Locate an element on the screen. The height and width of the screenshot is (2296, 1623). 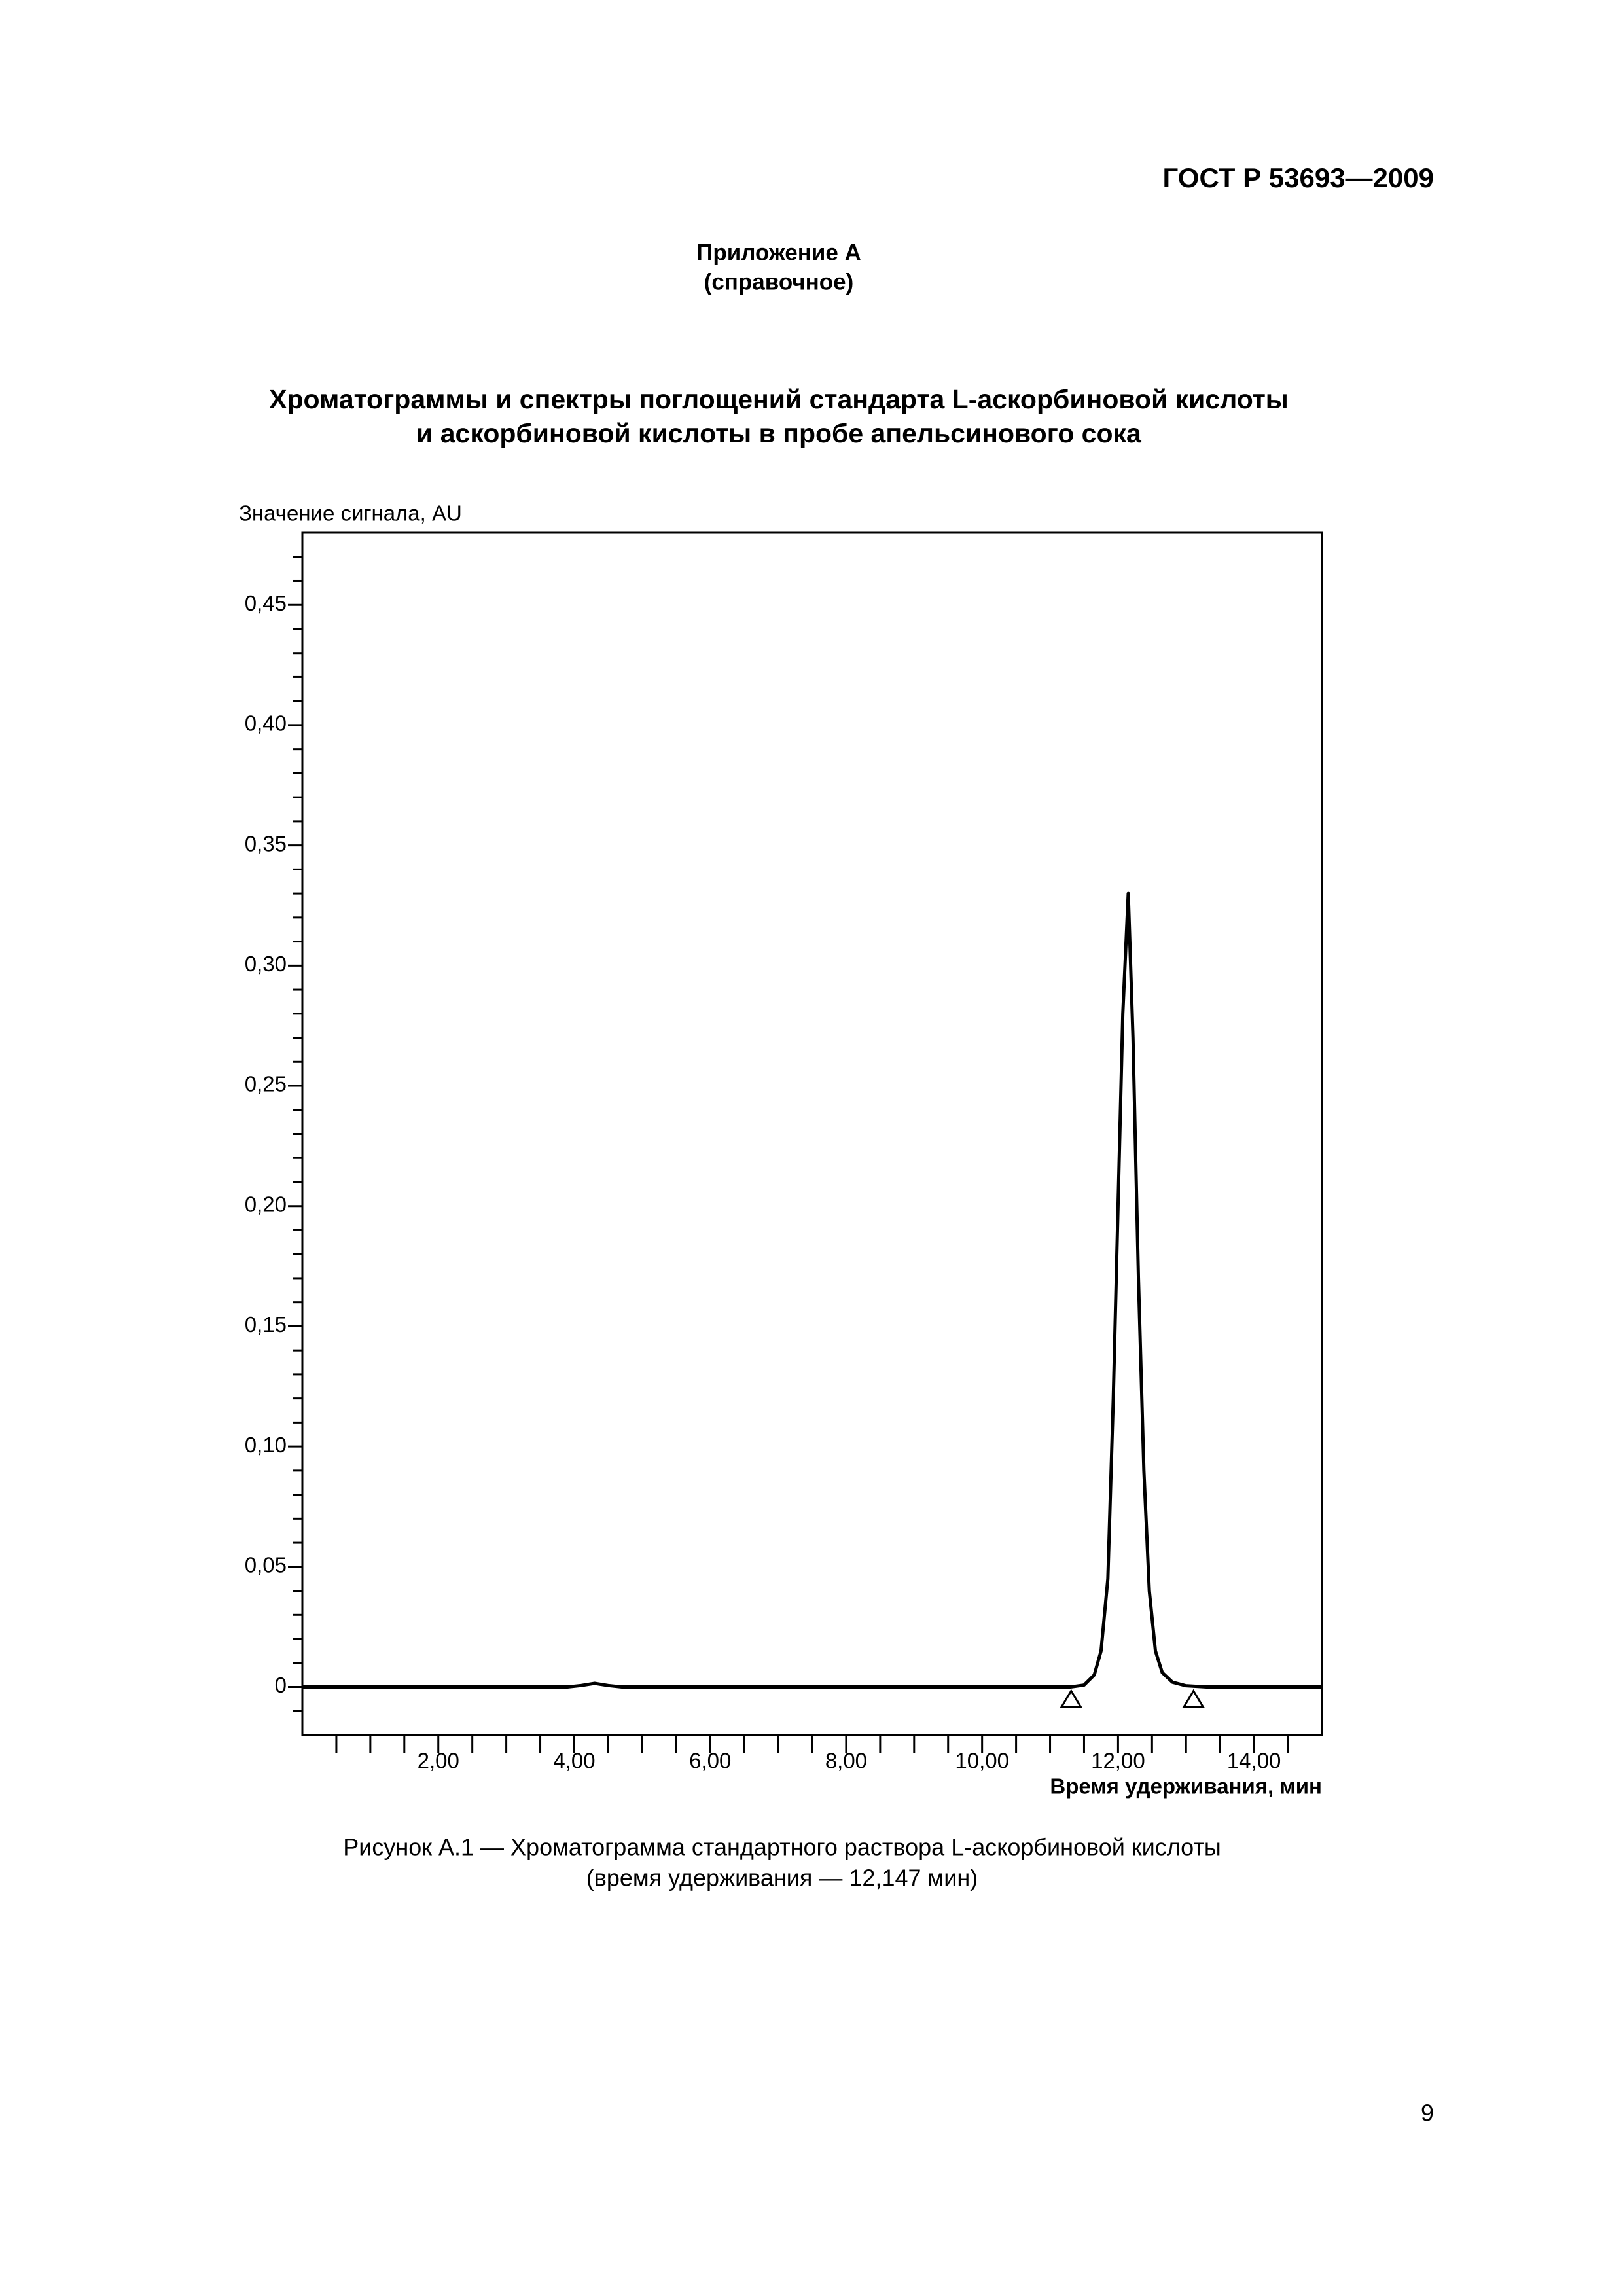
standard-number: ГОСТ Р 53693—2009 is located at coordinates (1298, 177).